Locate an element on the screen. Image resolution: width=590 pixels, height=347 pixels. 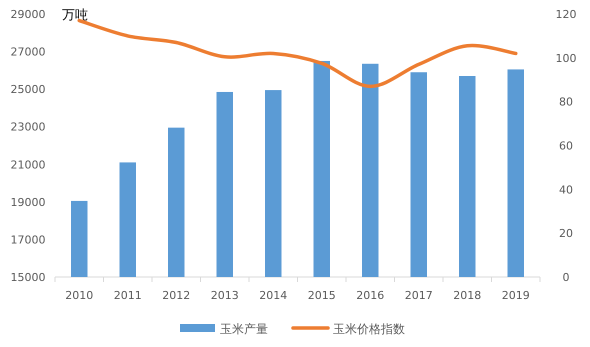
y2-tick-label: 60 is located at coordinates (566, 146).